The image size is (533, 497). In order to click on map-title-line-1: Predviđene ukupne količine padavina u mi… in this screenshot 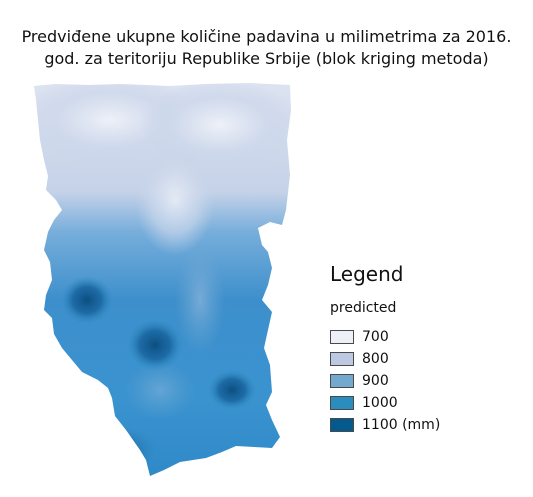, I will do `click(266, 36)`.